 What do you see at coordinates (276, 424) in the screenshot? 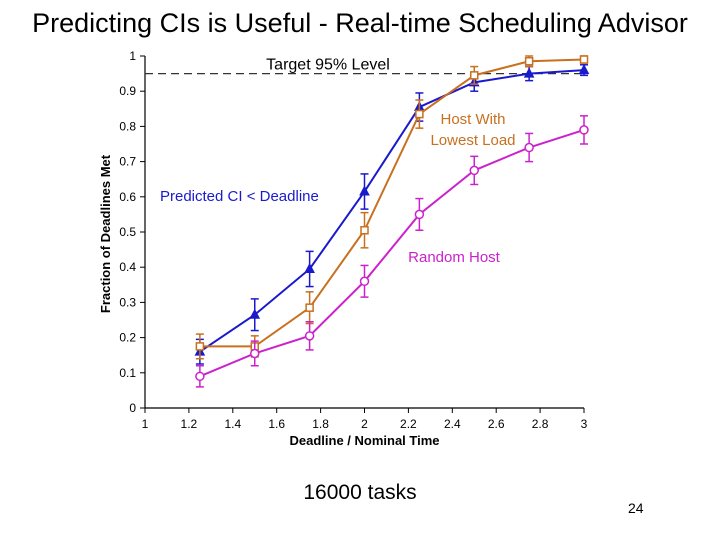
I see `x-tick-label: 1.6` at bounding box center [276, 424].